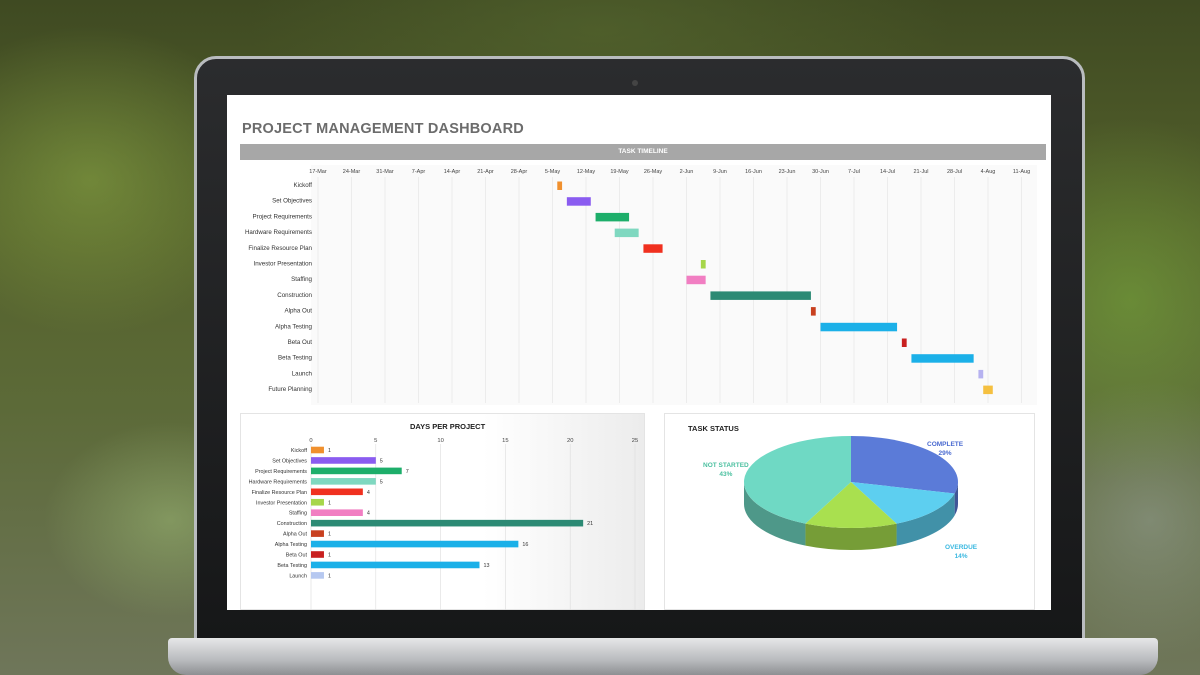 This screenshot has height=675, width=1200. Describe the element at coordinates (687, 172) in the screenshot. I see `gantt-tick-label: 2-Jun` at that location.